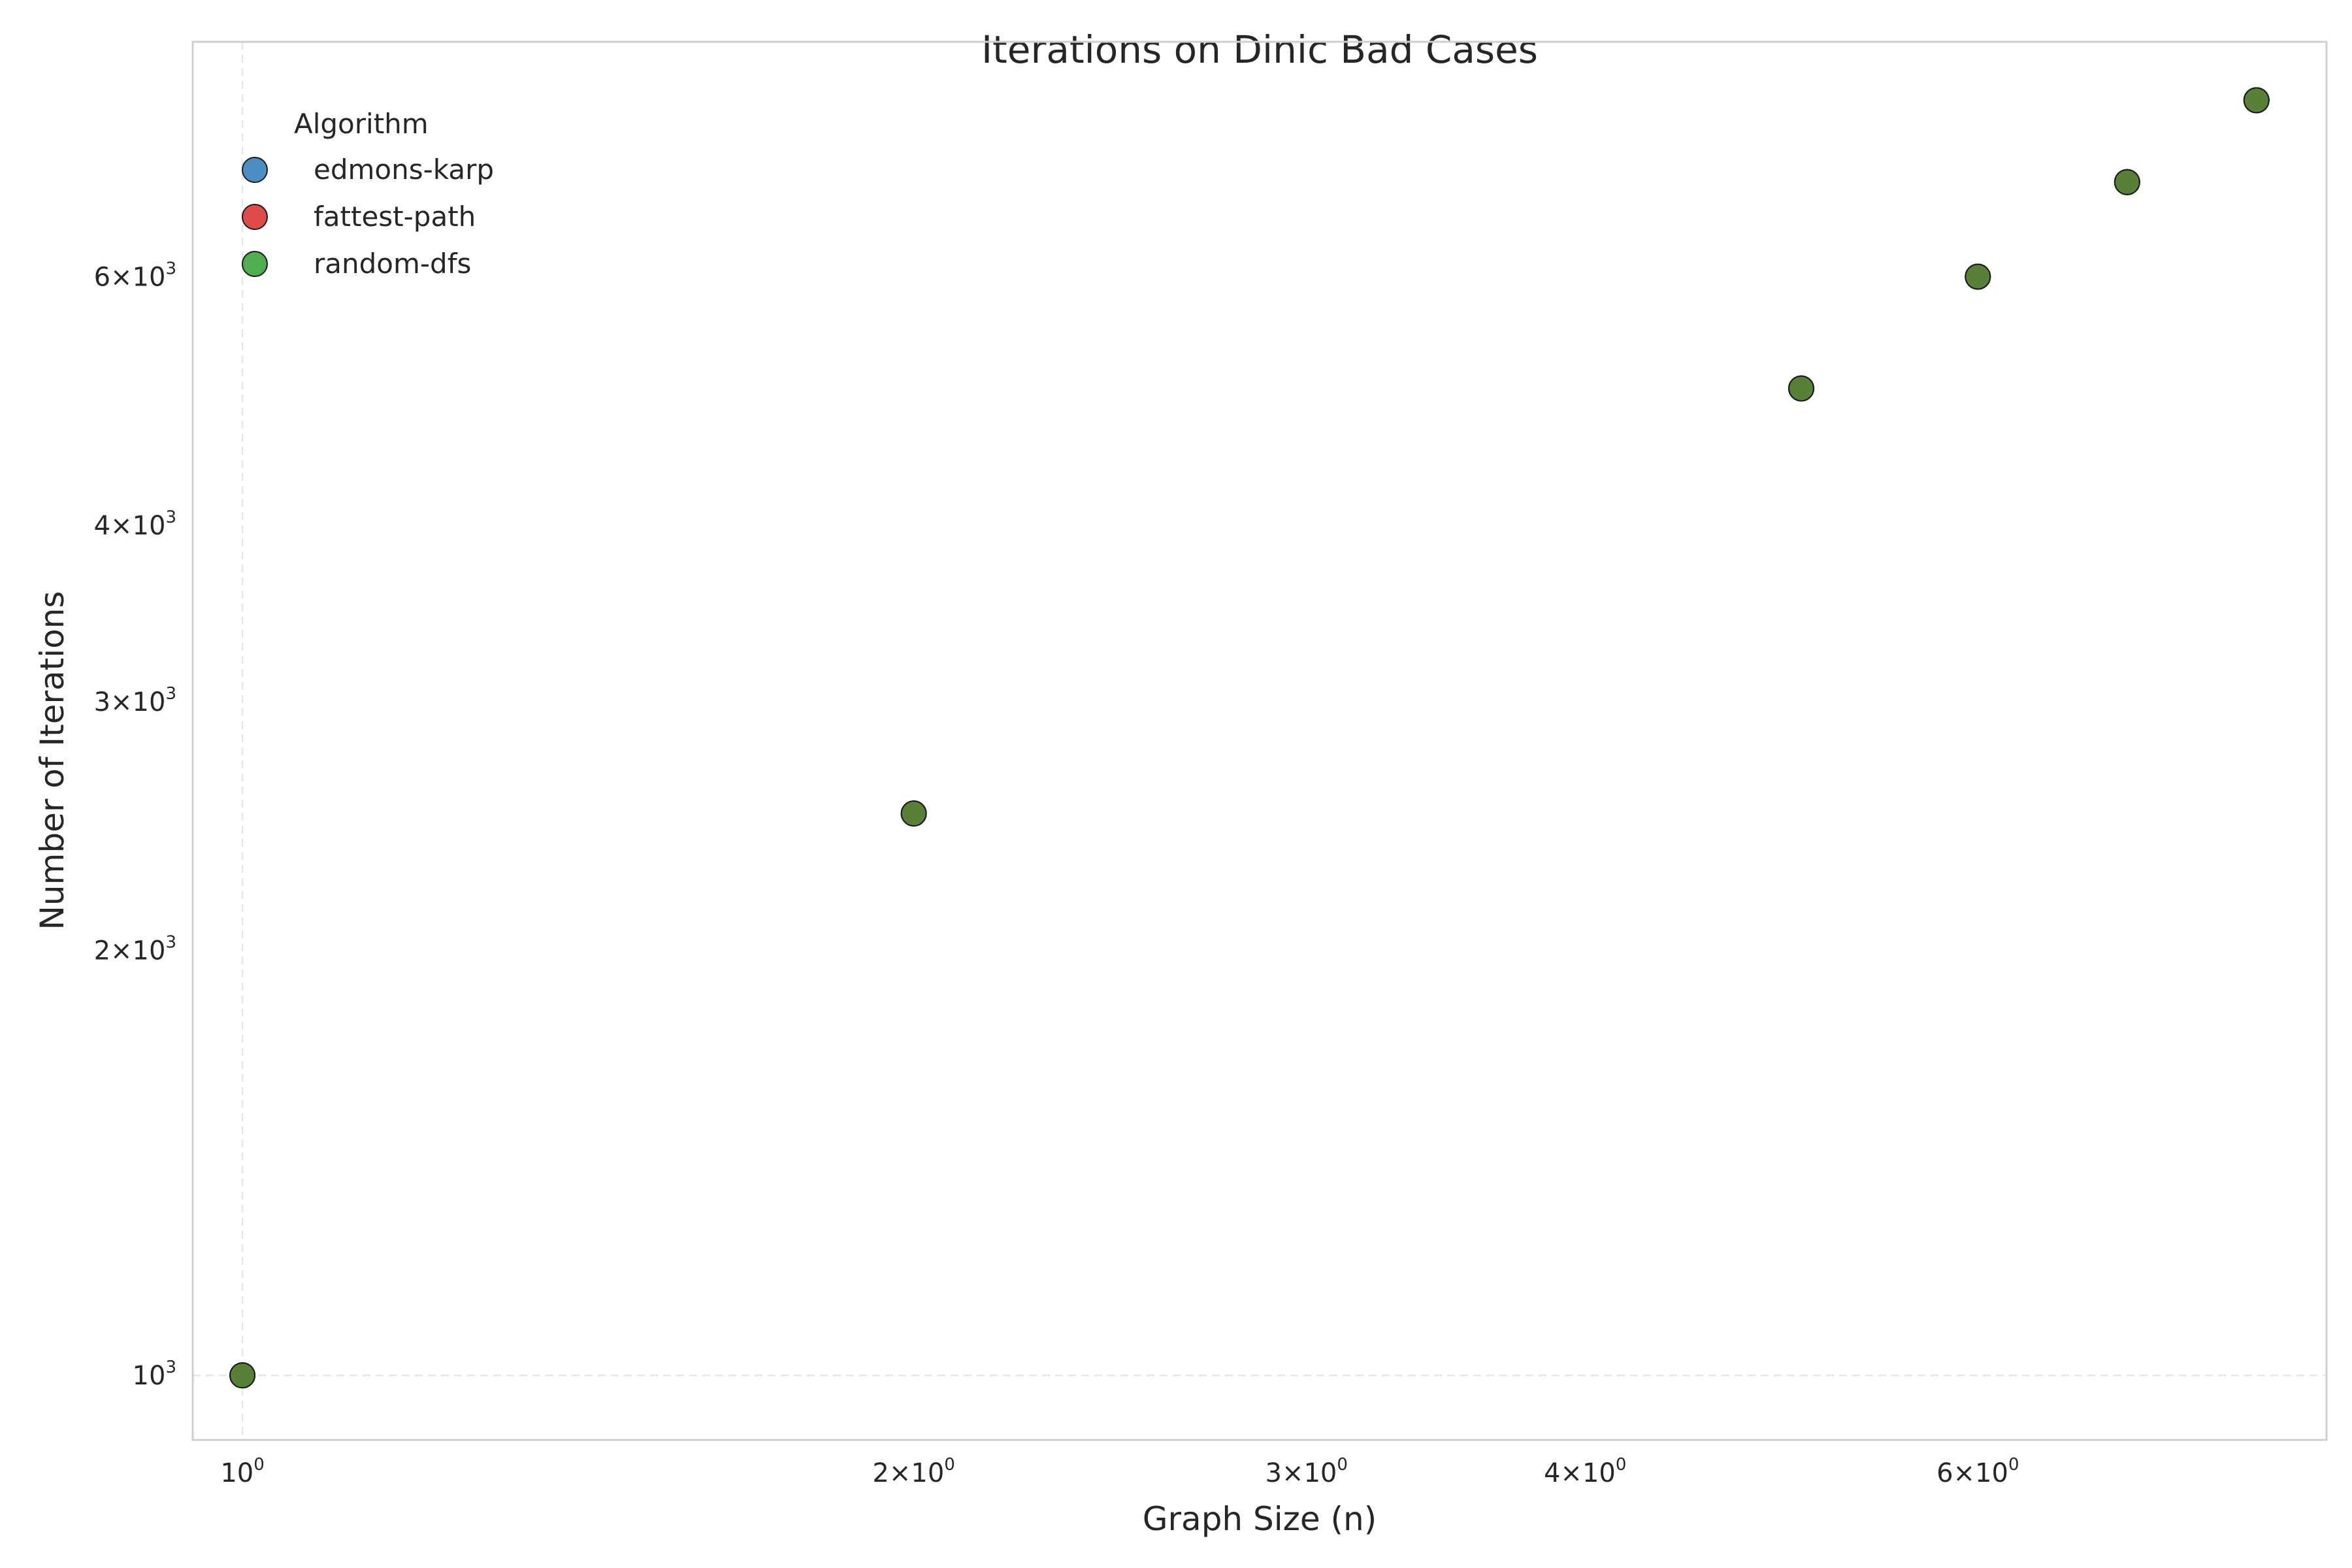  I want to click on y-tick-label-4: 6×103, so click(135, 275).